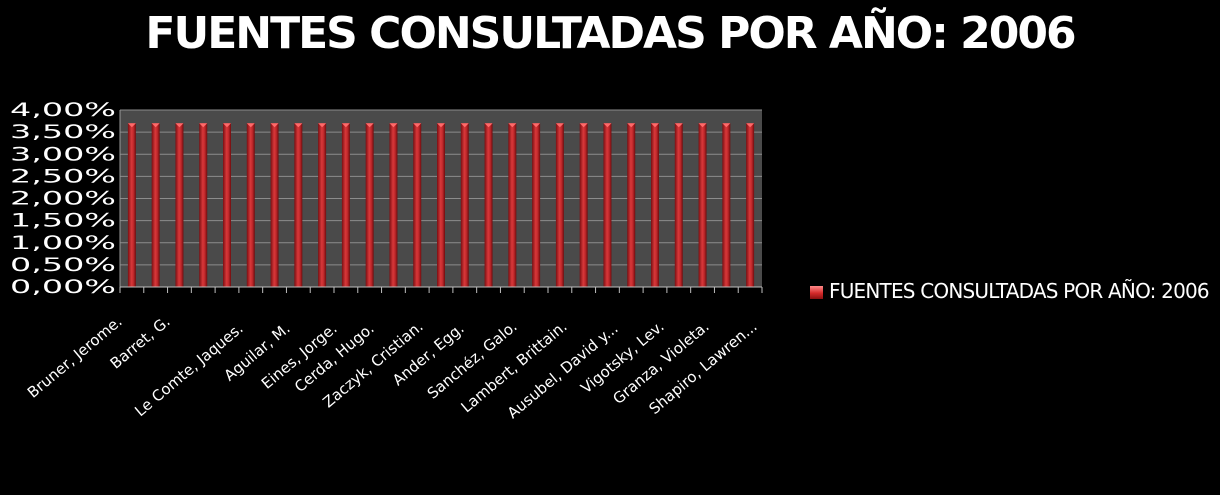  What do you see at coordinates (63, 221) in the screenshot?
I see `y-tick-label: 1,50%` at bounding box center [63, 221].